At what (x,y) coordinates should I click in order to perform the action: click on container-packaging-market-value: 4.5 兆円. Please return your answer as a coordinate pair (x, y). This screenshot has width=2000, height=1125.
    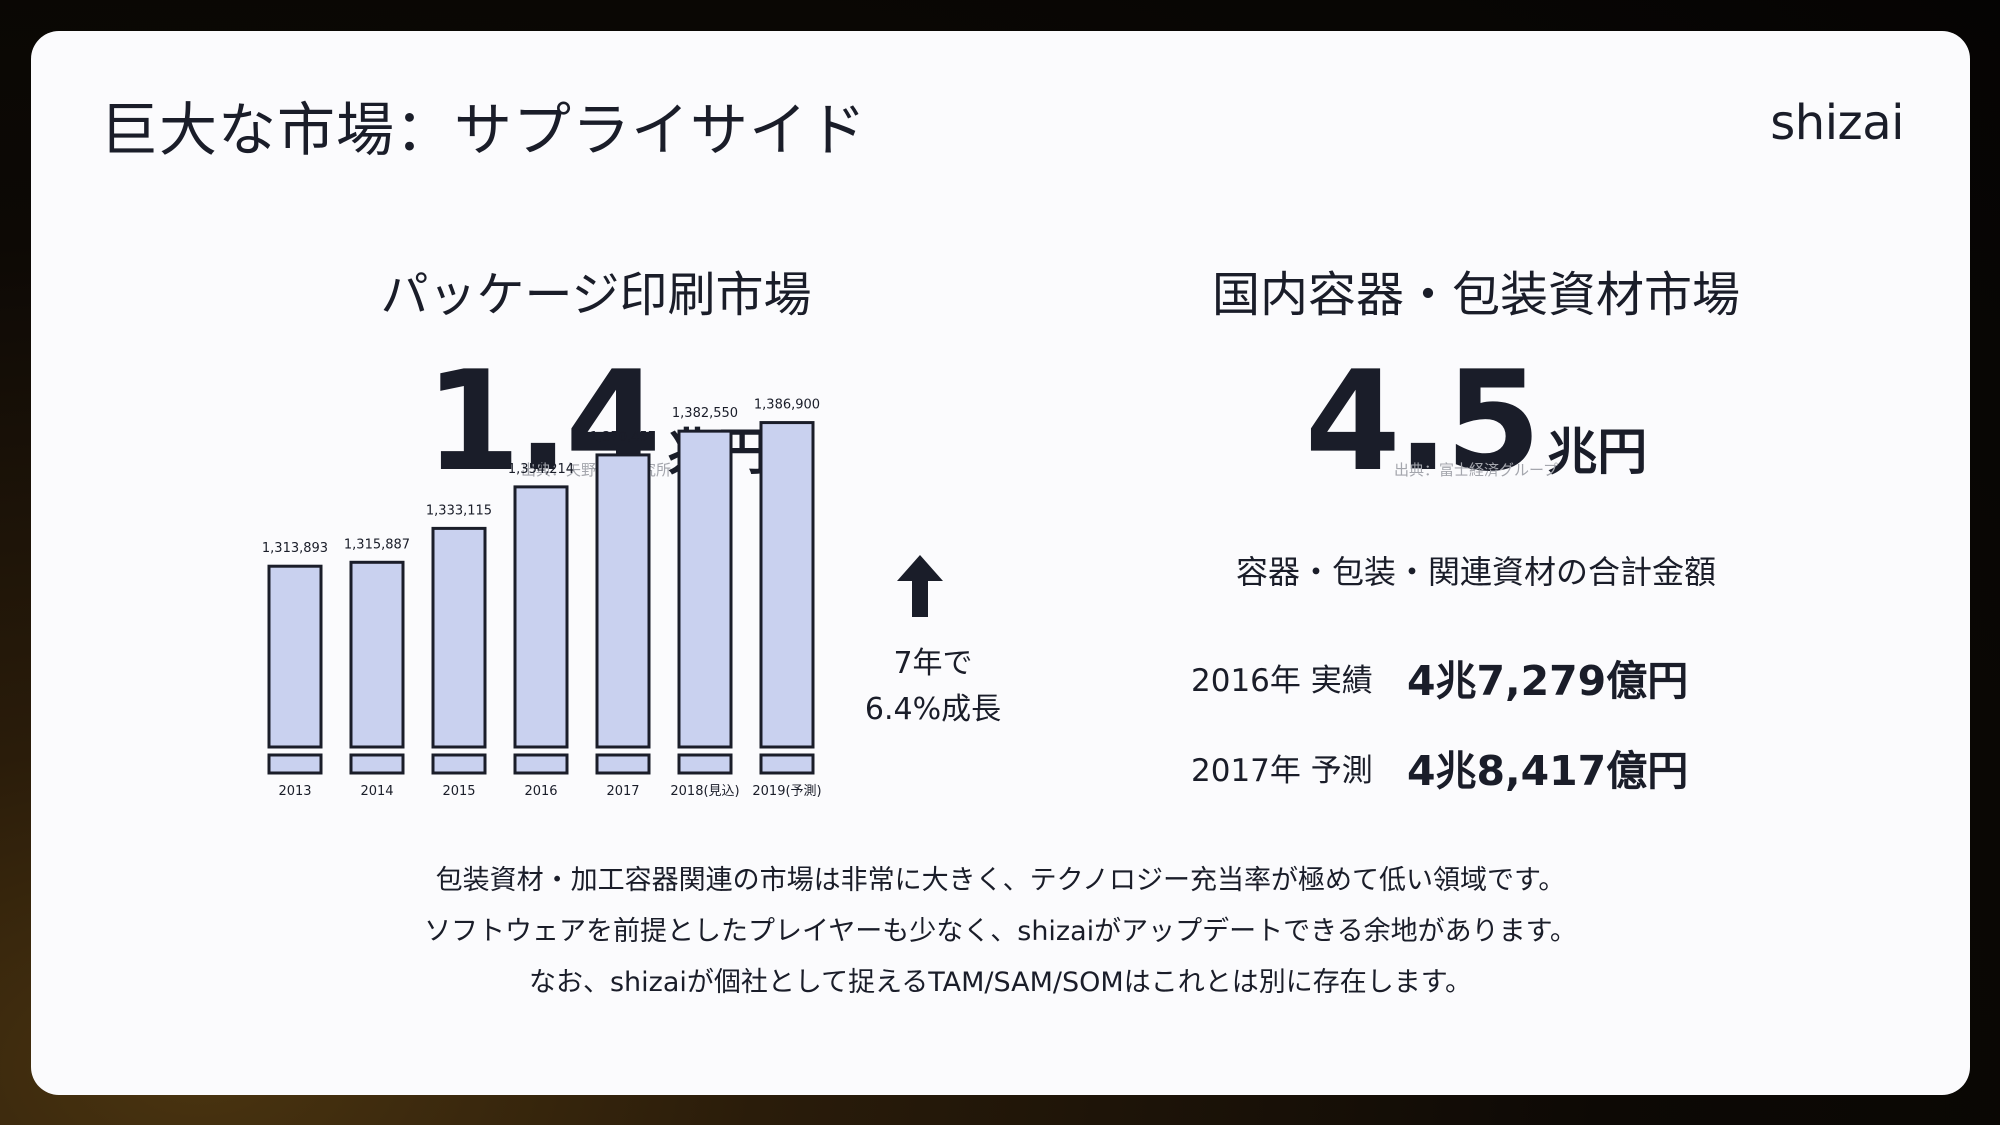
    Looking at the image, I should click on (1476, 422).